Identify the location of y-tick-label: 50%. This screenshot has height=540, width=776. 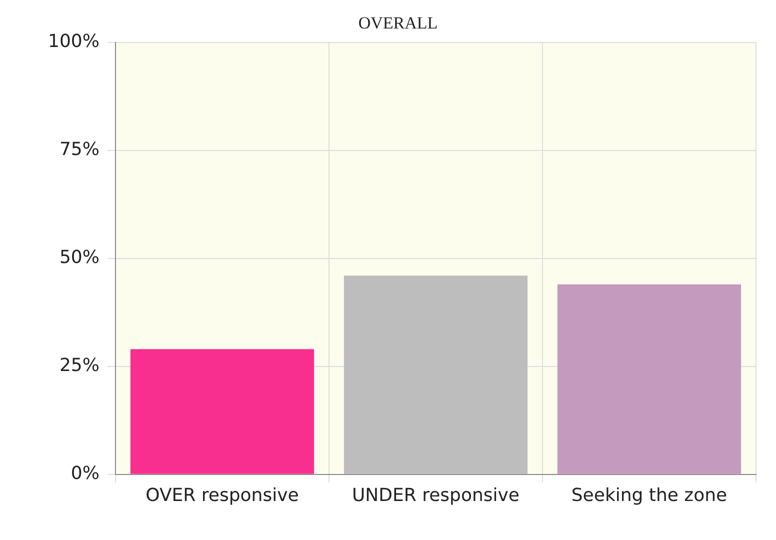
(79, 257).